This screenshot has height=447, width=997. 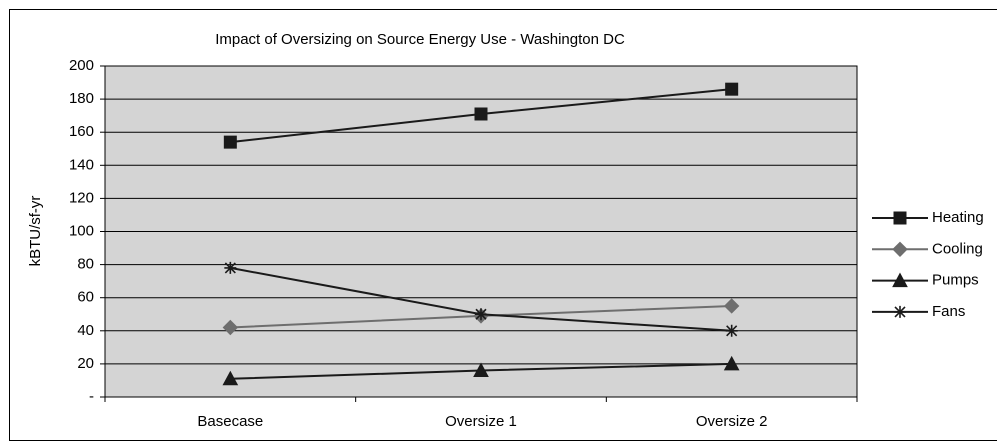 I want to click on y-tick-label: 80, so click(x=85, y=264).